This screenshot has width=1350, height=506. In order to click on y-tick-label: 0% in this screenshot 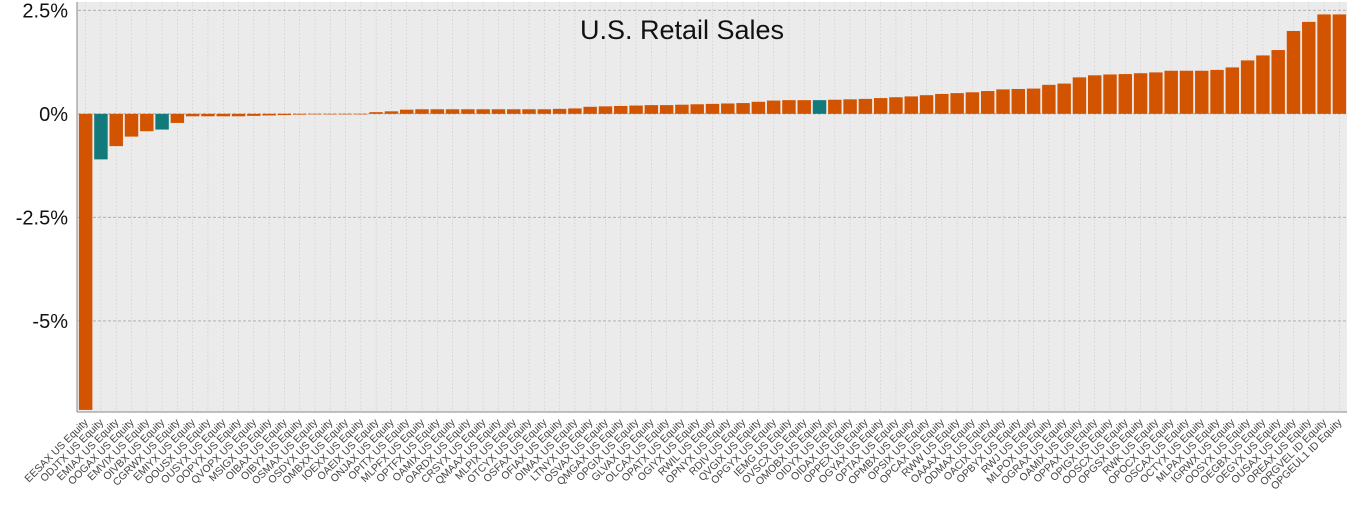, I will do `click(53, 115)`.